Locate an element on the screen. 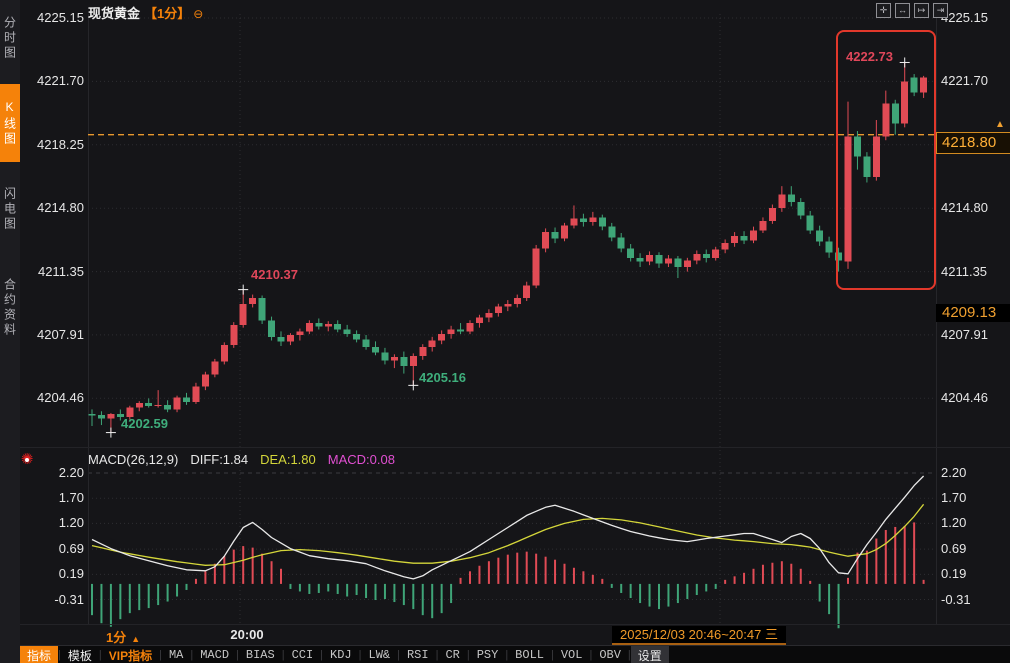 Image resolution: width=1010 pixels, height=663 pixels. toolbar-item-LW&: LW& is located at coordinates (379, 655).